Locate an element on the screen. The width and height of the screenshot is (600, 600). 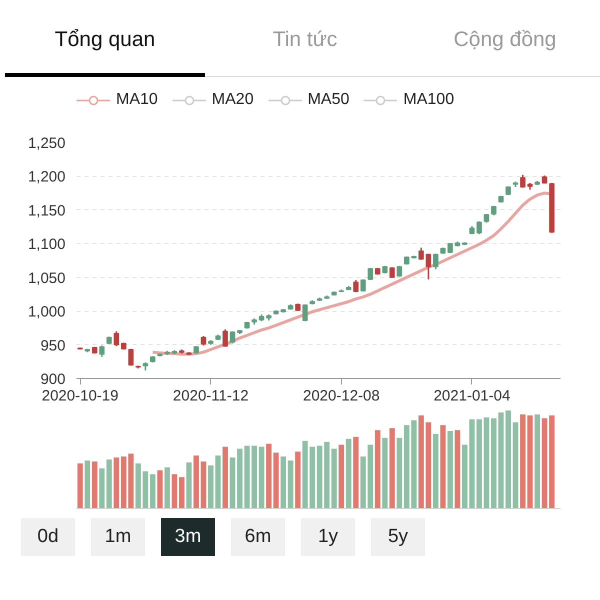
y-tick-label: 1,050 is located at coordinates (47, 278).